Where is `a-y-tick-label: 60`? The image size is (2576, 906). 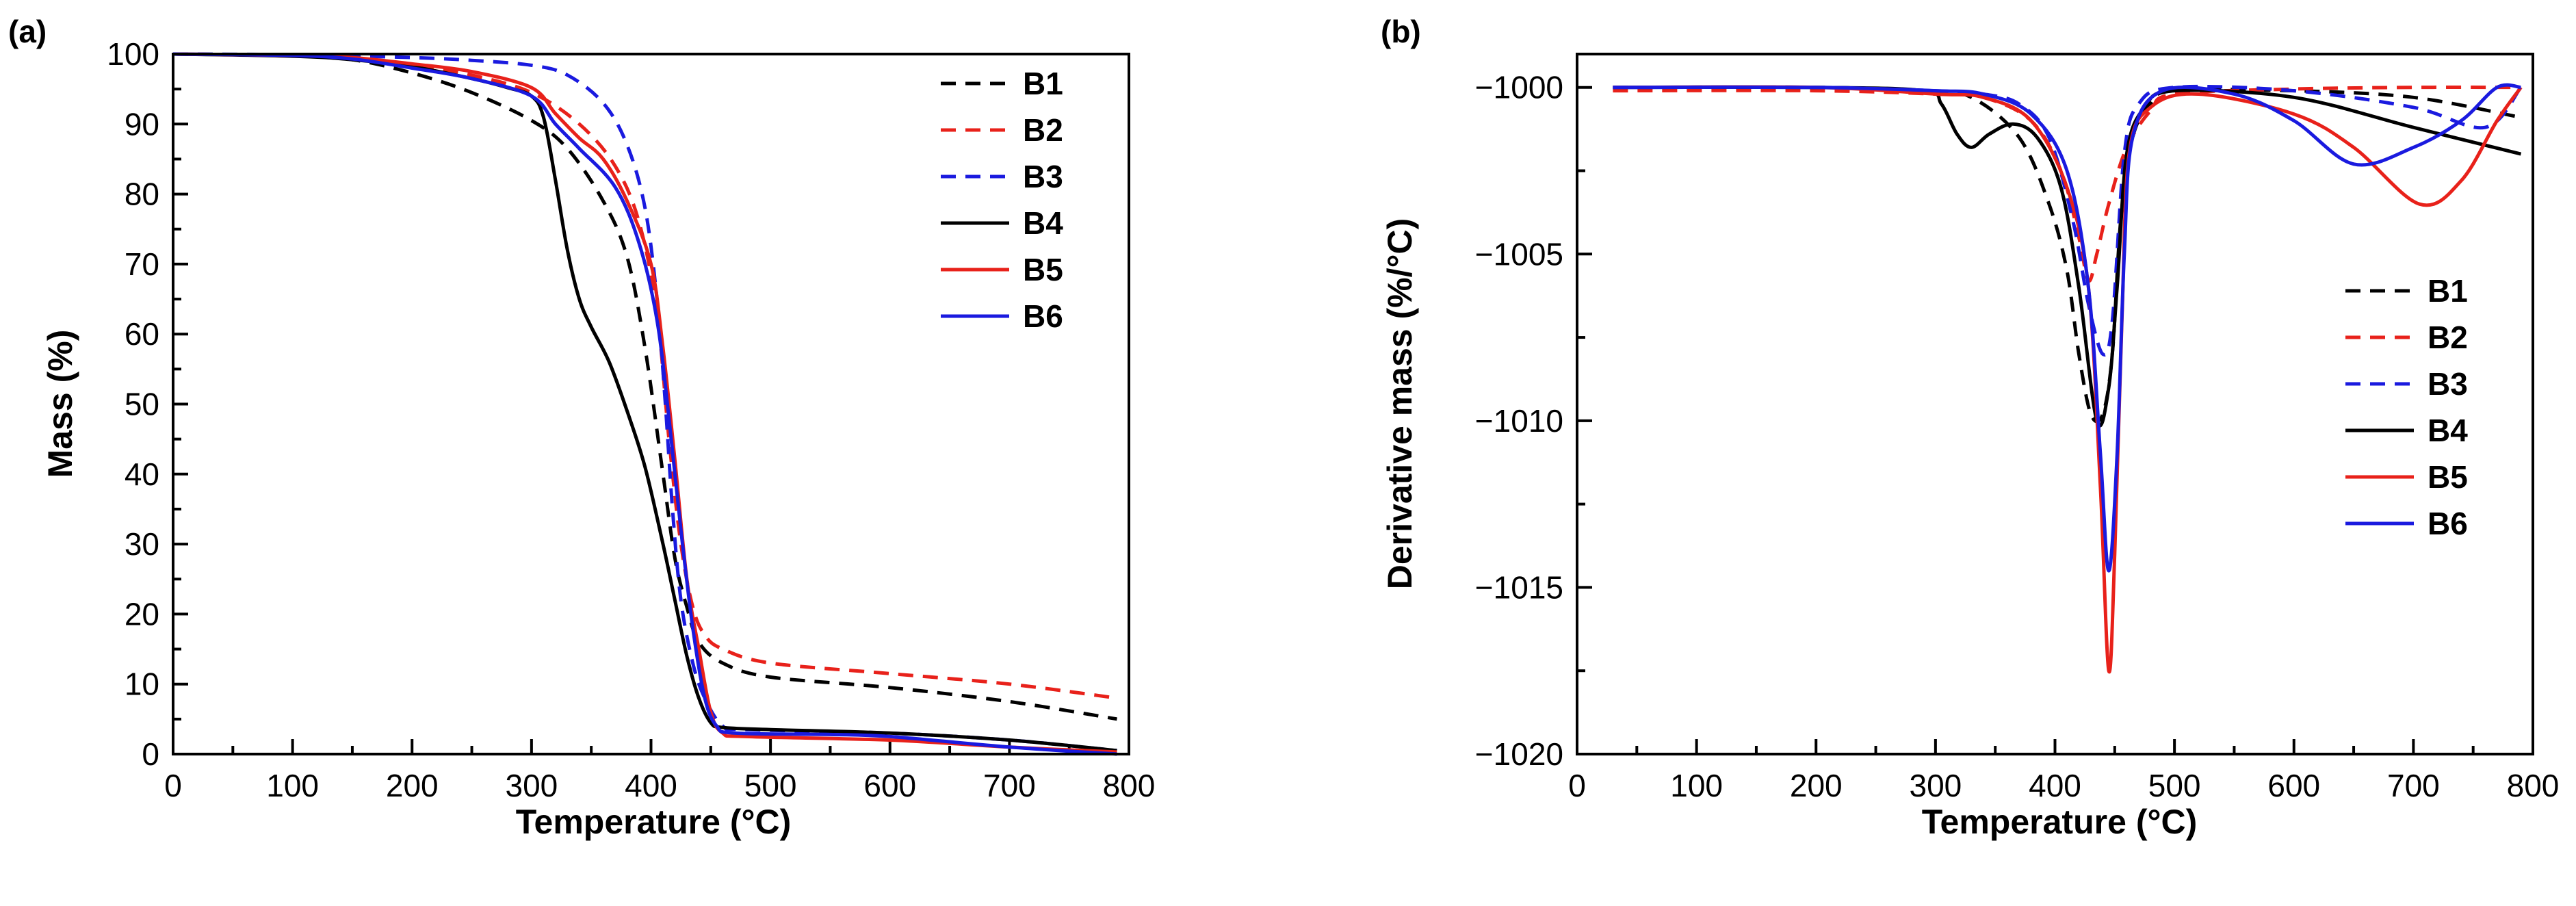
a-y-tick-label: 60 is located at coordinates (142, 334).